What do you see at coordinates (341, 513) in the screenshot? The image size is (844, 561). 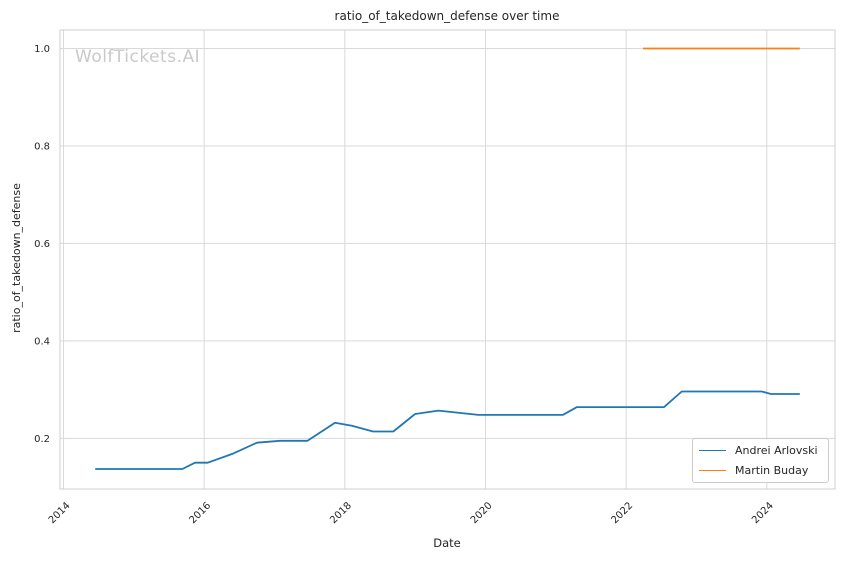 I see `x-tick-label: 2018` at bounding box center [341, 513].